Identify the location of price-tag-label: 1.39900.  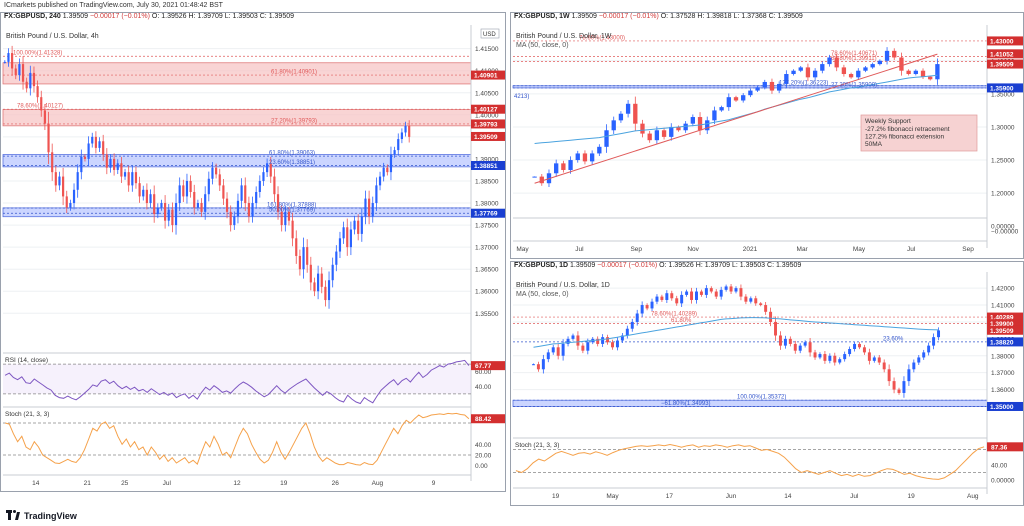
(1002, 324).